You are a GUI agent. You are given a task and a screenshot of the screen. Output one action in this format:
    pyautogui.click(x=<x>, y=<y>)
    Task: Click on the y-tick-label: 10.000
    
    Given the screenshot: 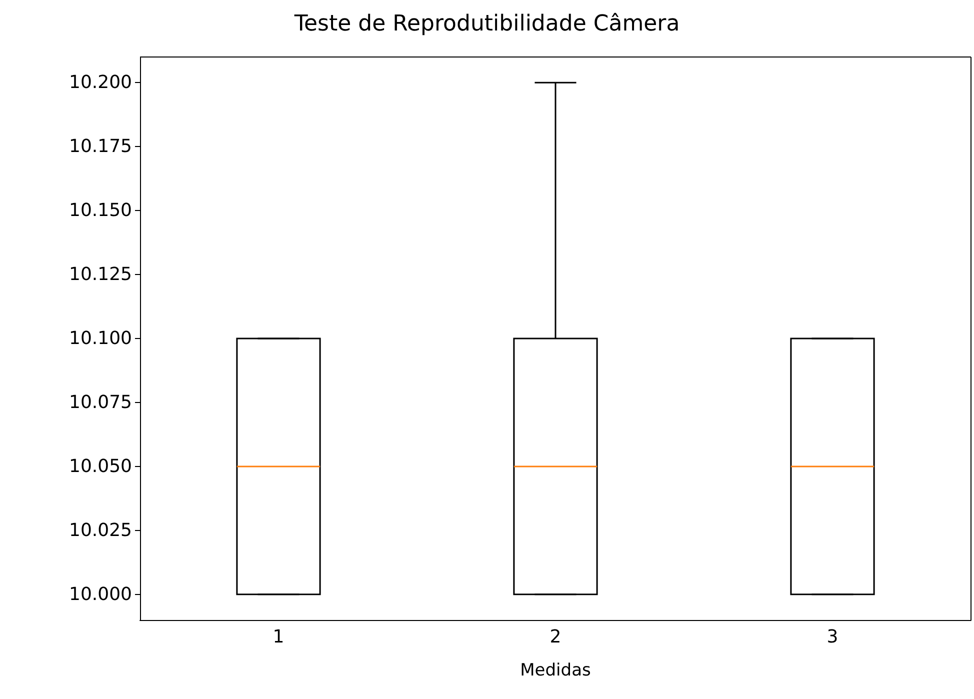 What is the action you would take?
    pyautogui.click(x=100, y=594)
    